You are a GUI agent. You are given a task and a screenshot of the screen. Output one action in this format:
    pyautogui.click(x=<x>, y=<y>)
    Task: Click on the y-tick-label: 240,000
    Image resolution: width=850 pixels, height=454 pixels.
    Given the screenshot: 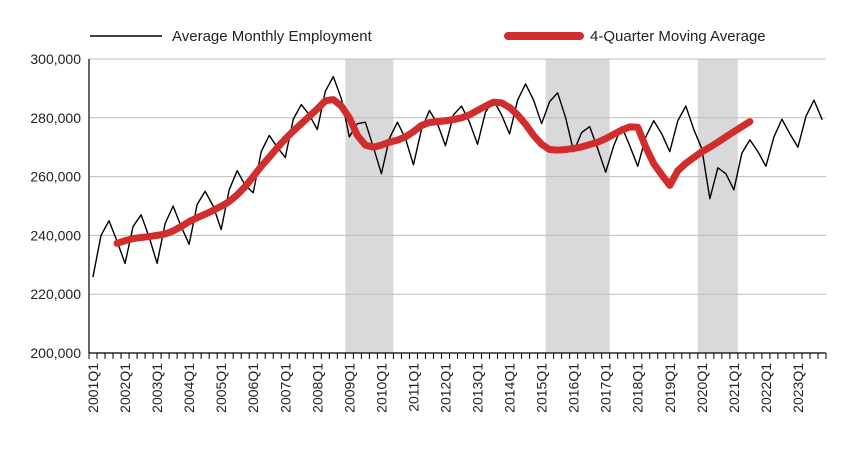 What is the action you would take?
    pyautogui.click(x=55, y=235)
    